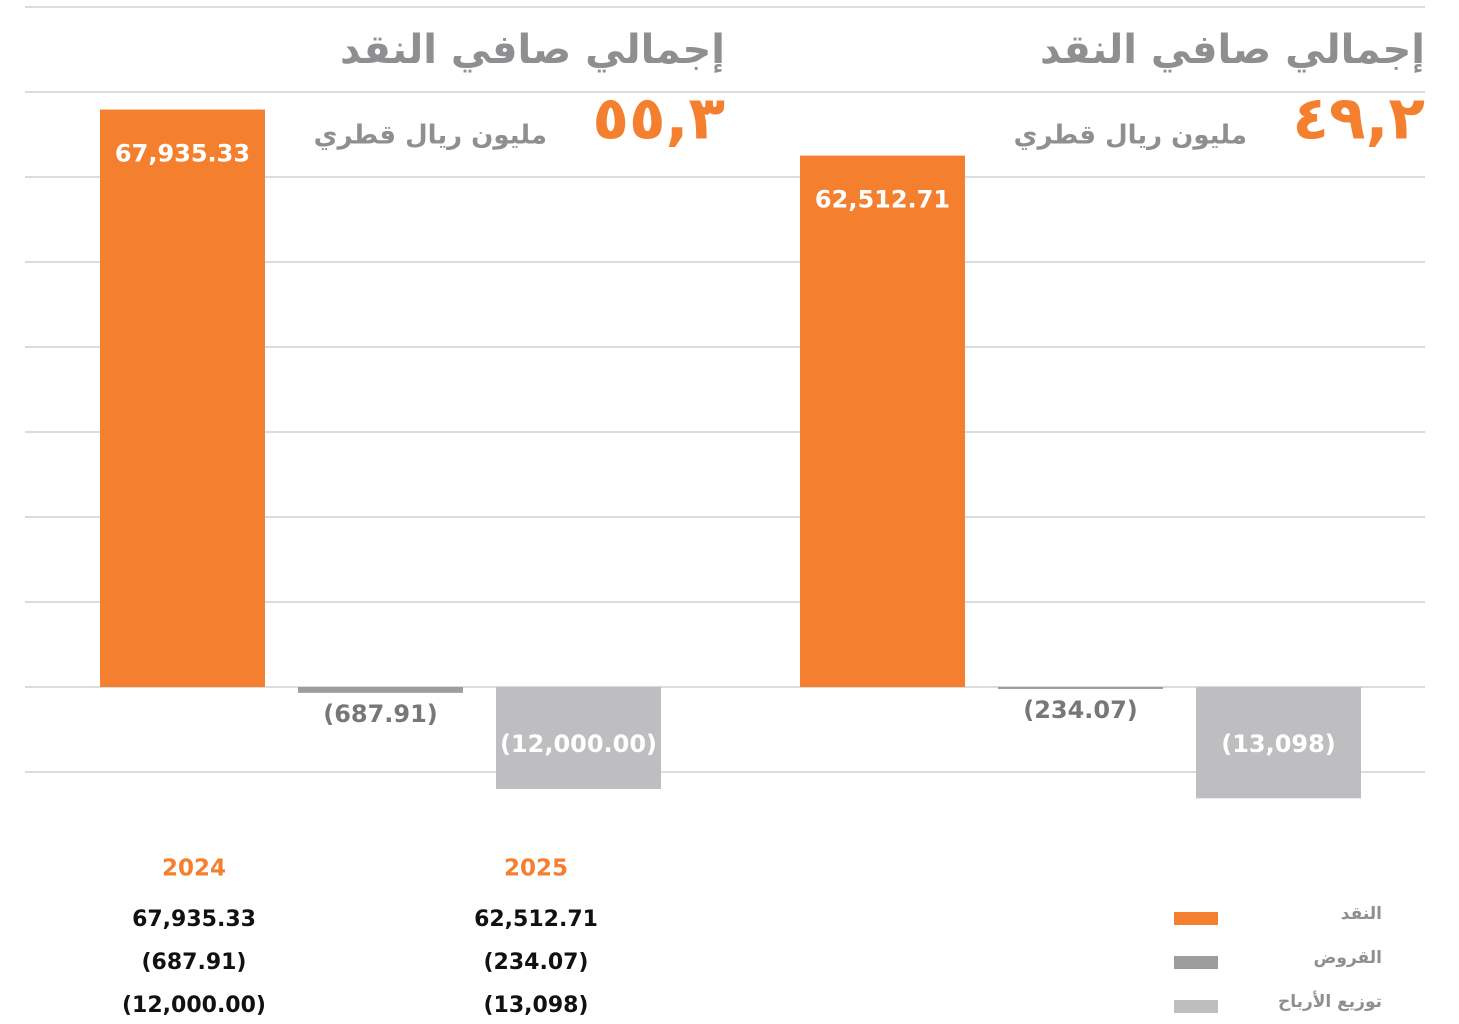 This screenshot has width=1459, height=1024. Describe the element at coordinates (536, 869) in the screenshot. I see `table-year: 2025` at that location.